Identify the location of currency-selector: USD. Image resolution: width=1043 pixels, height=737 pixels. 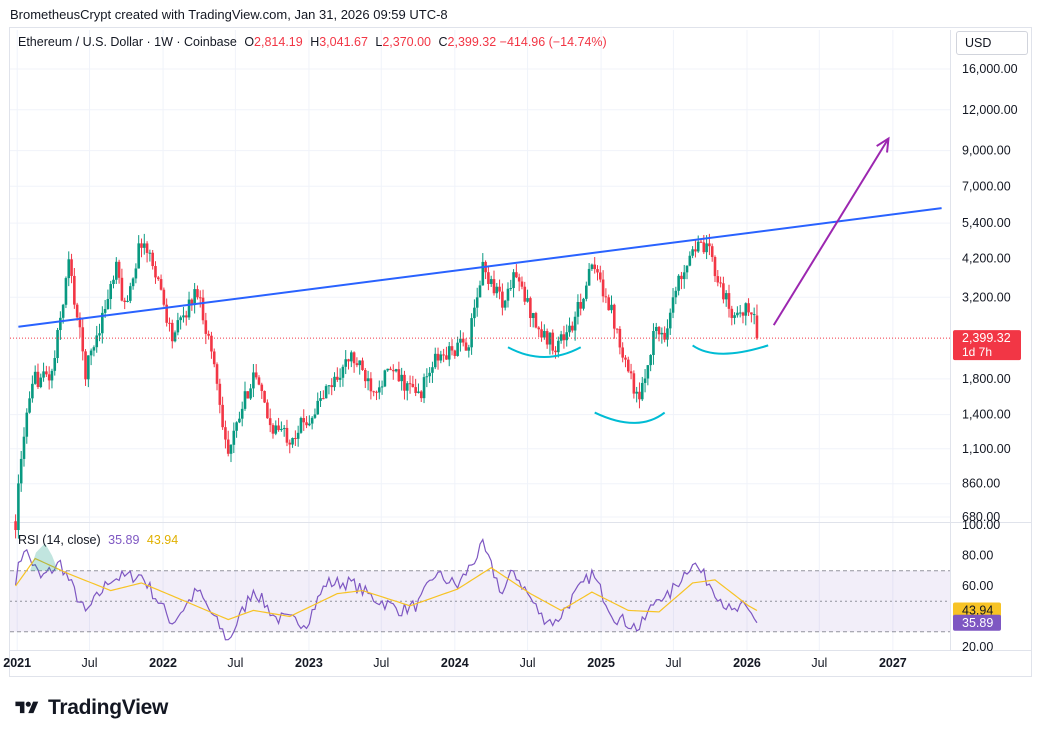
(992, 43).